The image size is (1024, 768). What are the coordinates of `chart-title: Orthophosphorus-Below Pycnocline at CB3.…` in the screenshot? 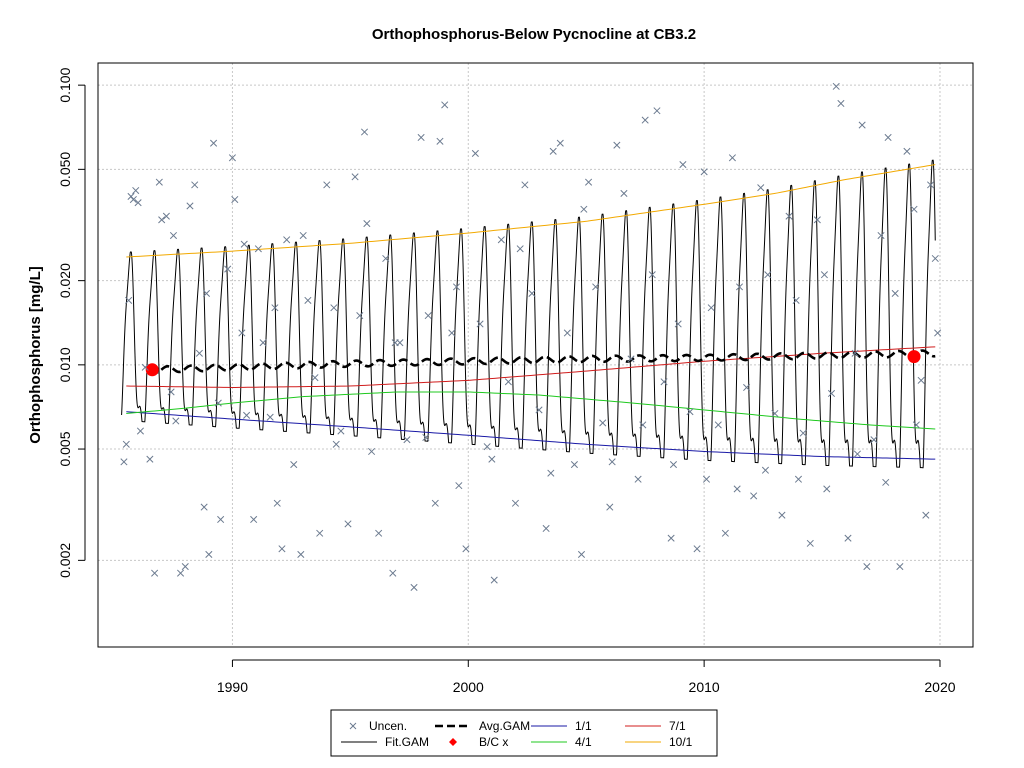 It's located at (534, 34).